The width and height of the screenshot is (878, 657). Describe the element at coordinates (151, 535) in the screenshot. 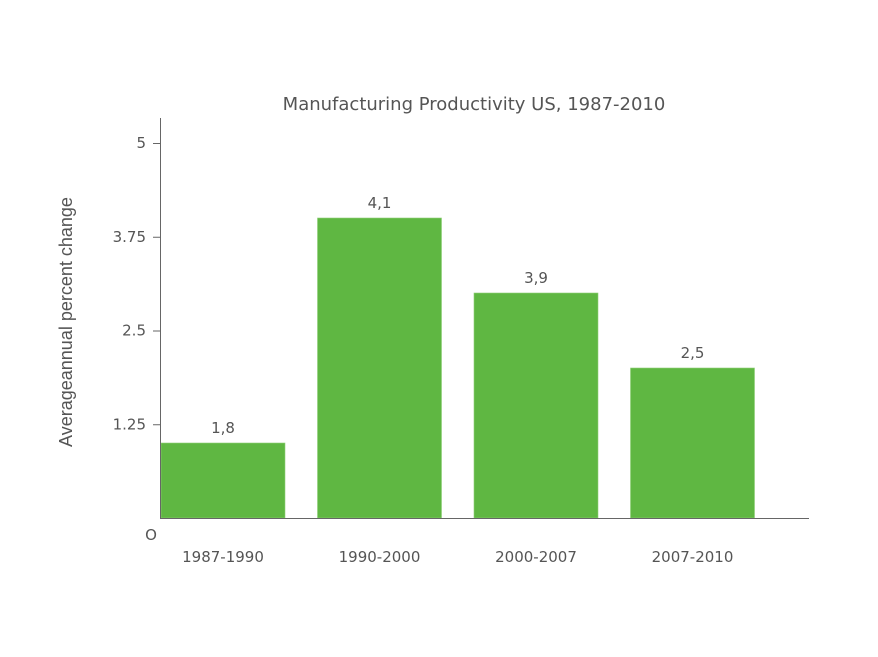

I see `y-tick-label: O` at that location.